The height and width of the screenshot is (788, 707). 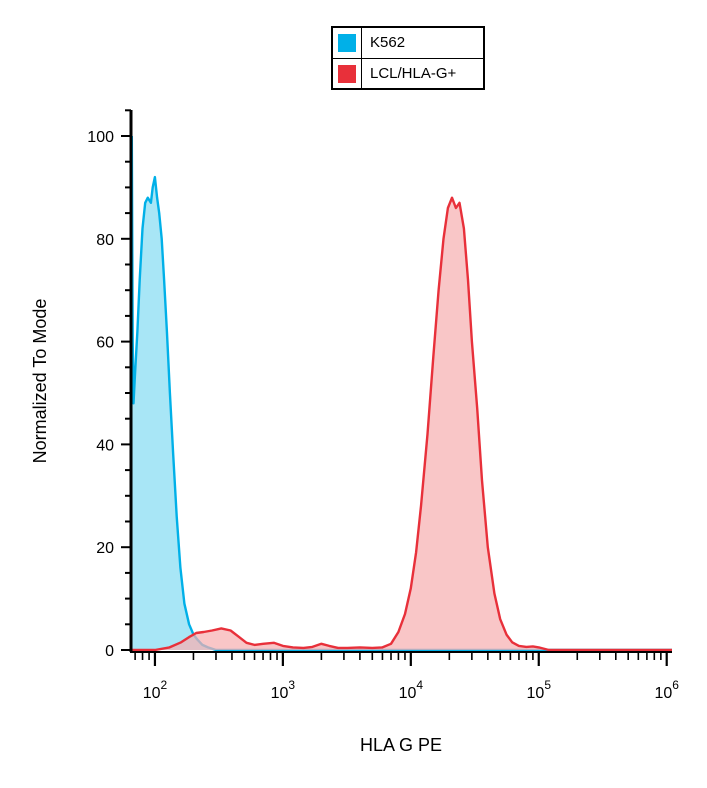 I want to click on x-tick-label: 10⁵, so click(x=539, y=690).